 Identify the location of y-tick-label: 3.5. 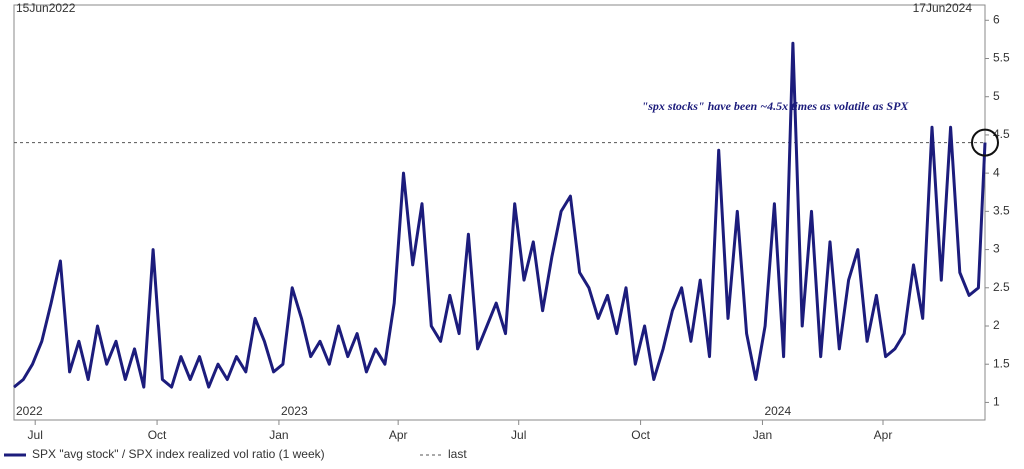
(1001, 211).